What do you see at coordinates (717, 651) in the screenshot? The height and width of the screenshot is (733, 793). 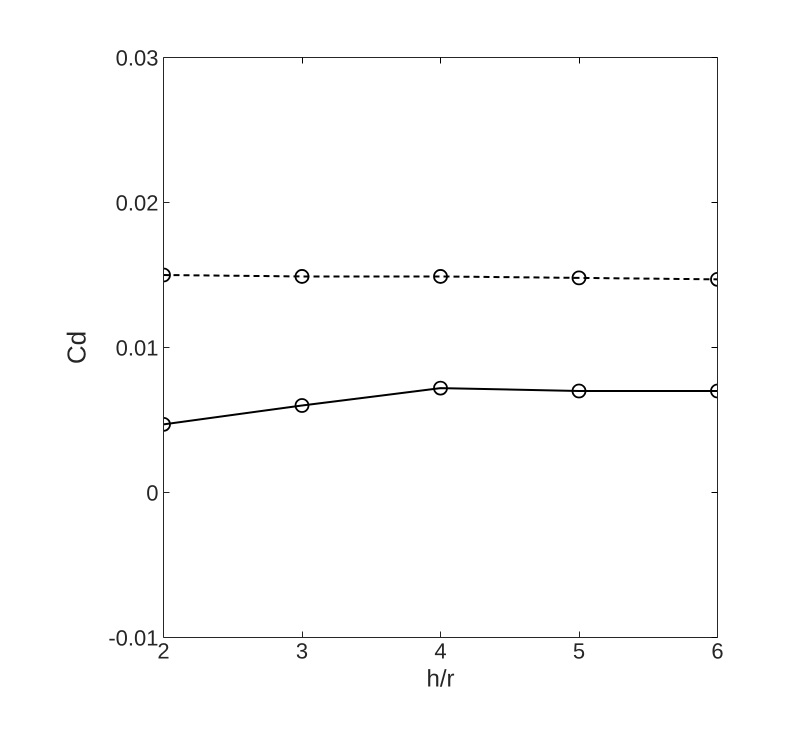 I see `x-tick-label: 6` at bounding box center [717, 651].